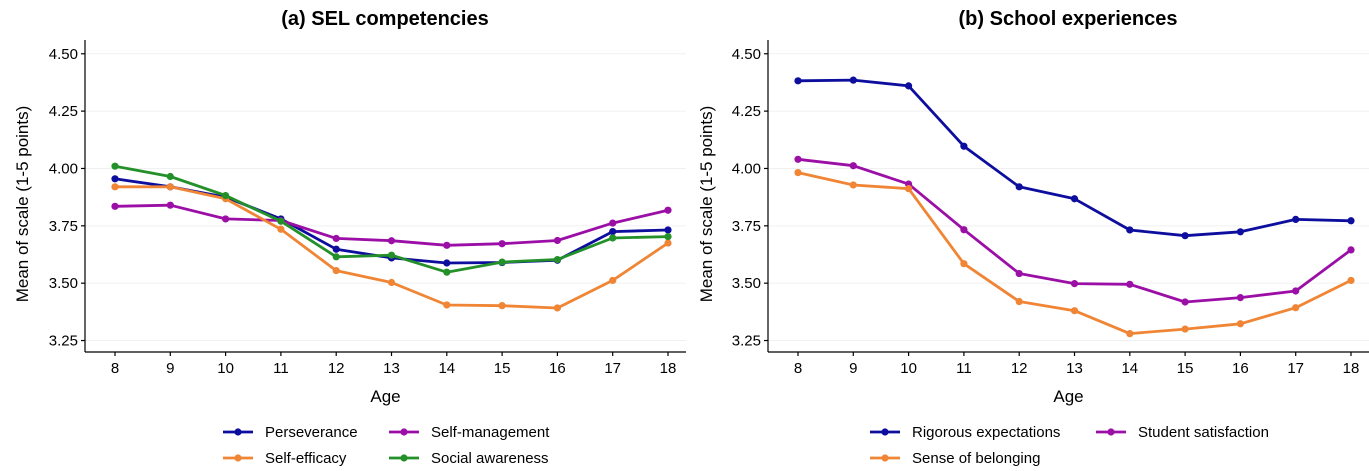  I want to click on series-self-management, so click(391, 225).